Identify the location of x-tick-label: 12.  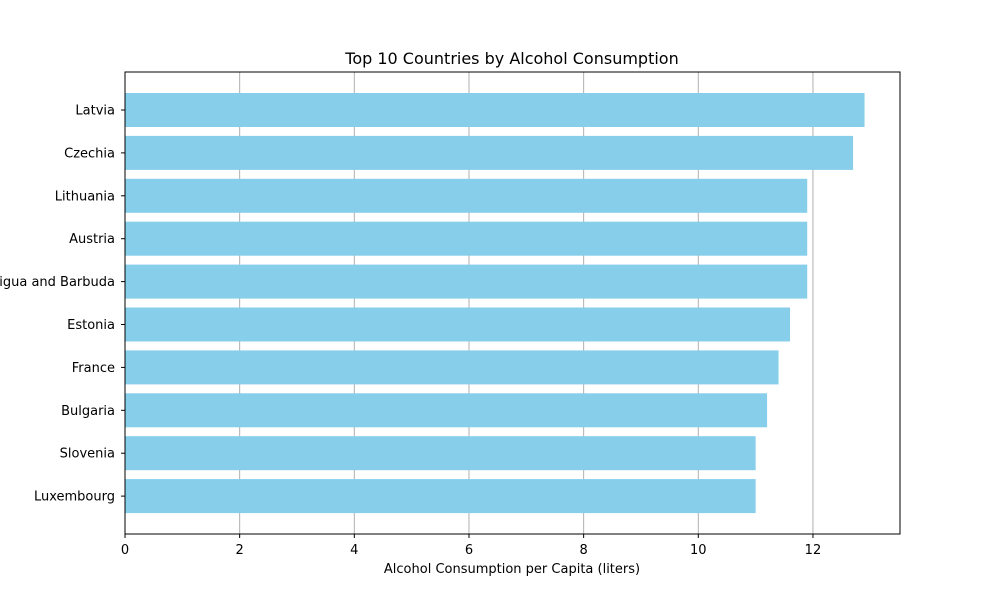
(813, 550).